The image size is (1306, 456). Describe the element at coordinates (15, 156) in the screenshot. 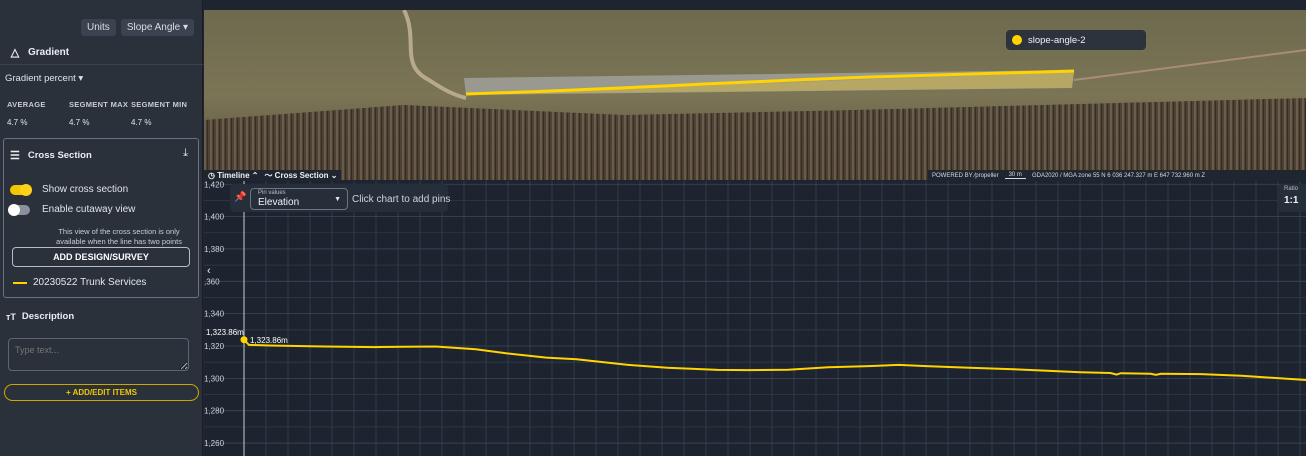

I see `menu-icon: ☰` at that location.